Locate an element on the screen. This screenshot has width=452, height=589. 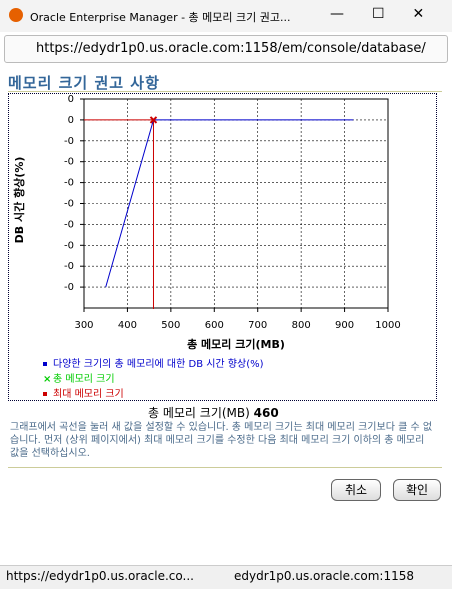
x-tick-label: 800 is located at coordinates (301, 325).